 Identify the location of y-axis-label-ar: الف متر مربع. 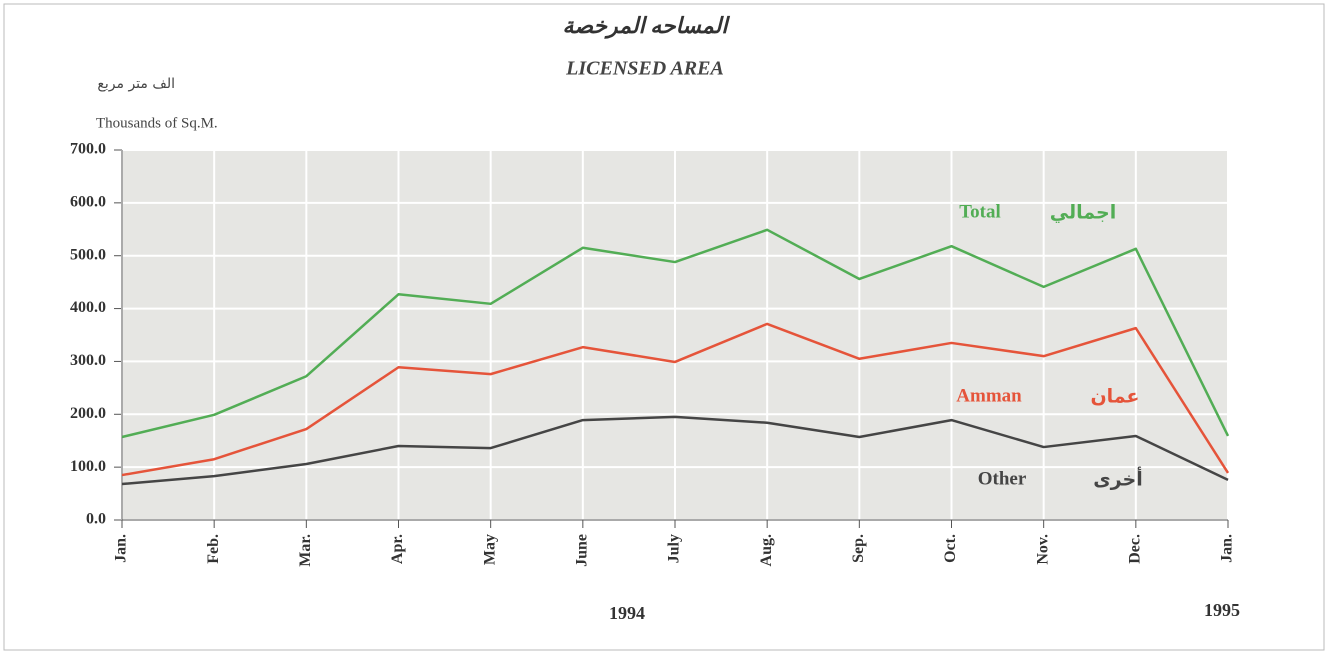
(136, 84).